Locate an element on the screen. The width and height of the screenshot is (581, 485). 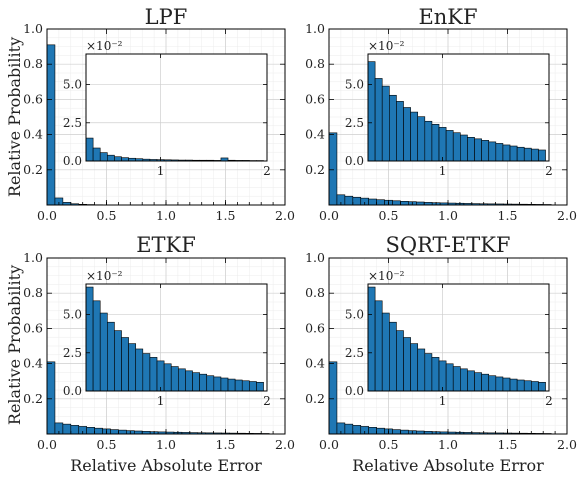
x-tick-label: 1.0 is located at coordinates (448, 444).